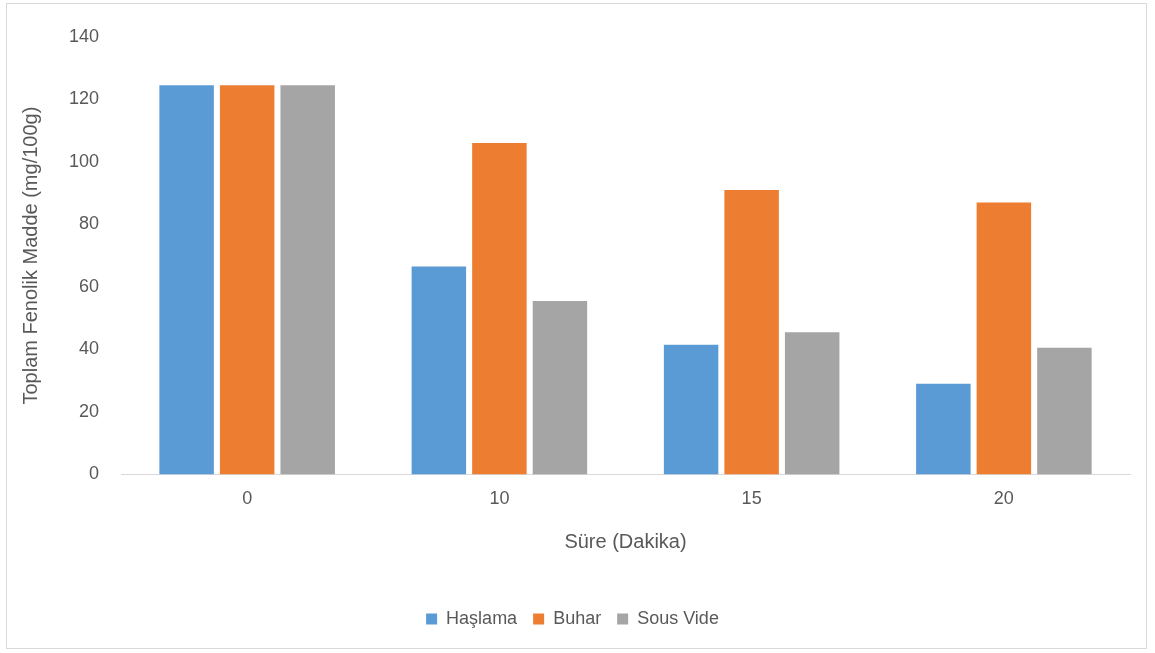  What do you see at coordinates (482, 617) in the screenshot?
I see `legend-label: Haşlama` at bounding box center [482, 617].